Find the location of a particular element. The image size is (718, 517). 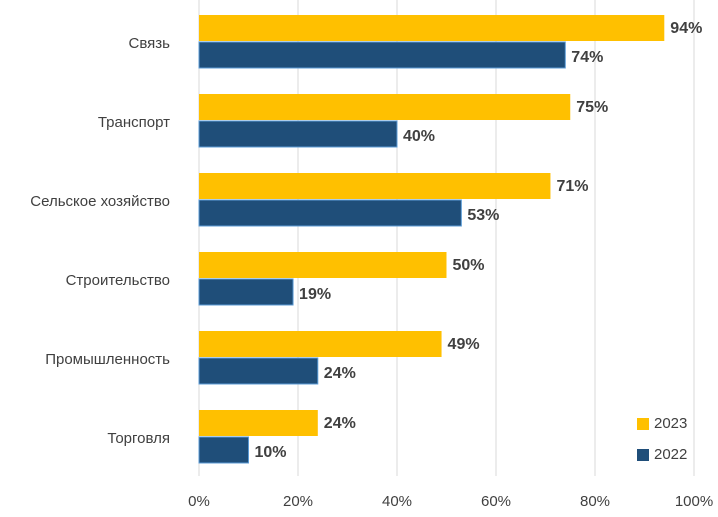

data-label: 50% is located at coordinates (469, 265).